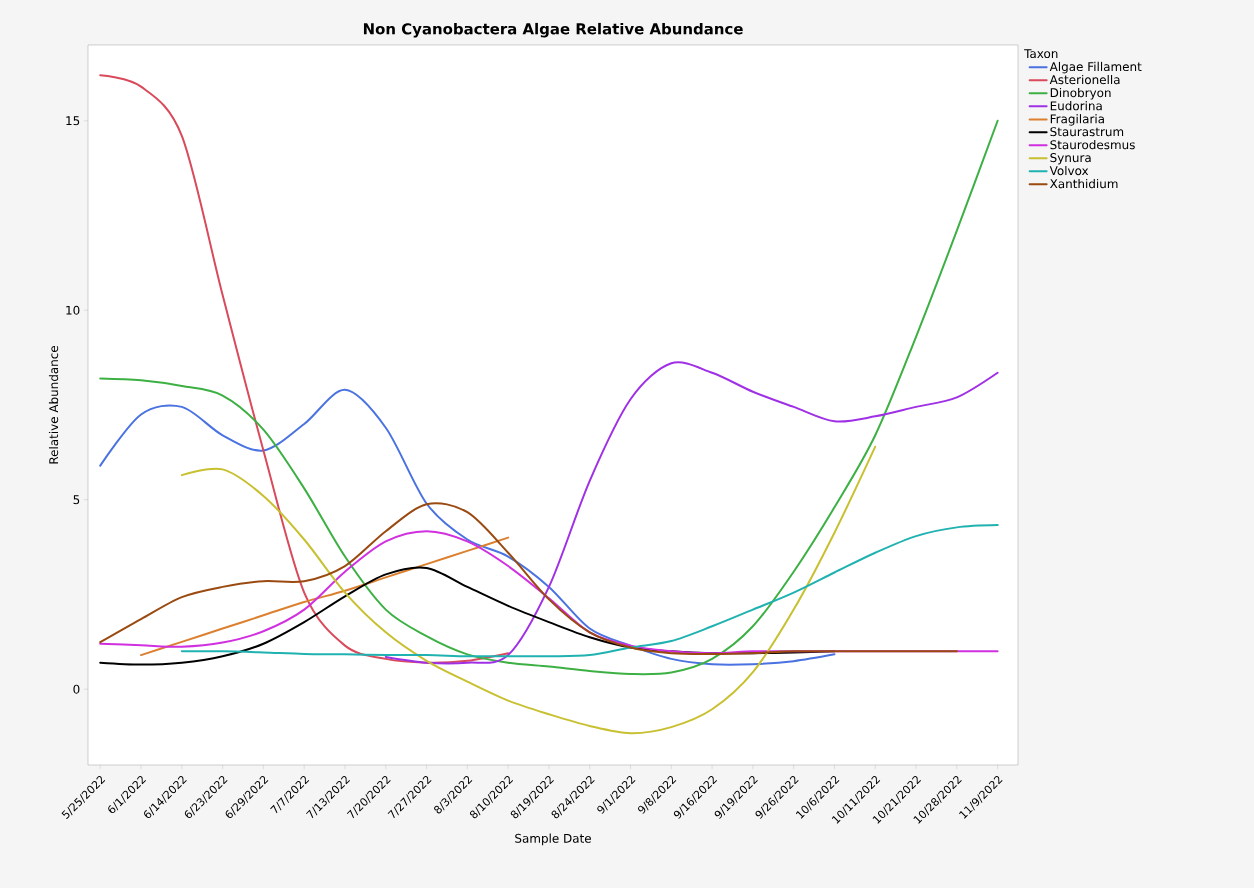  I want to click on y-tick-label: 5, so click(76, 500).